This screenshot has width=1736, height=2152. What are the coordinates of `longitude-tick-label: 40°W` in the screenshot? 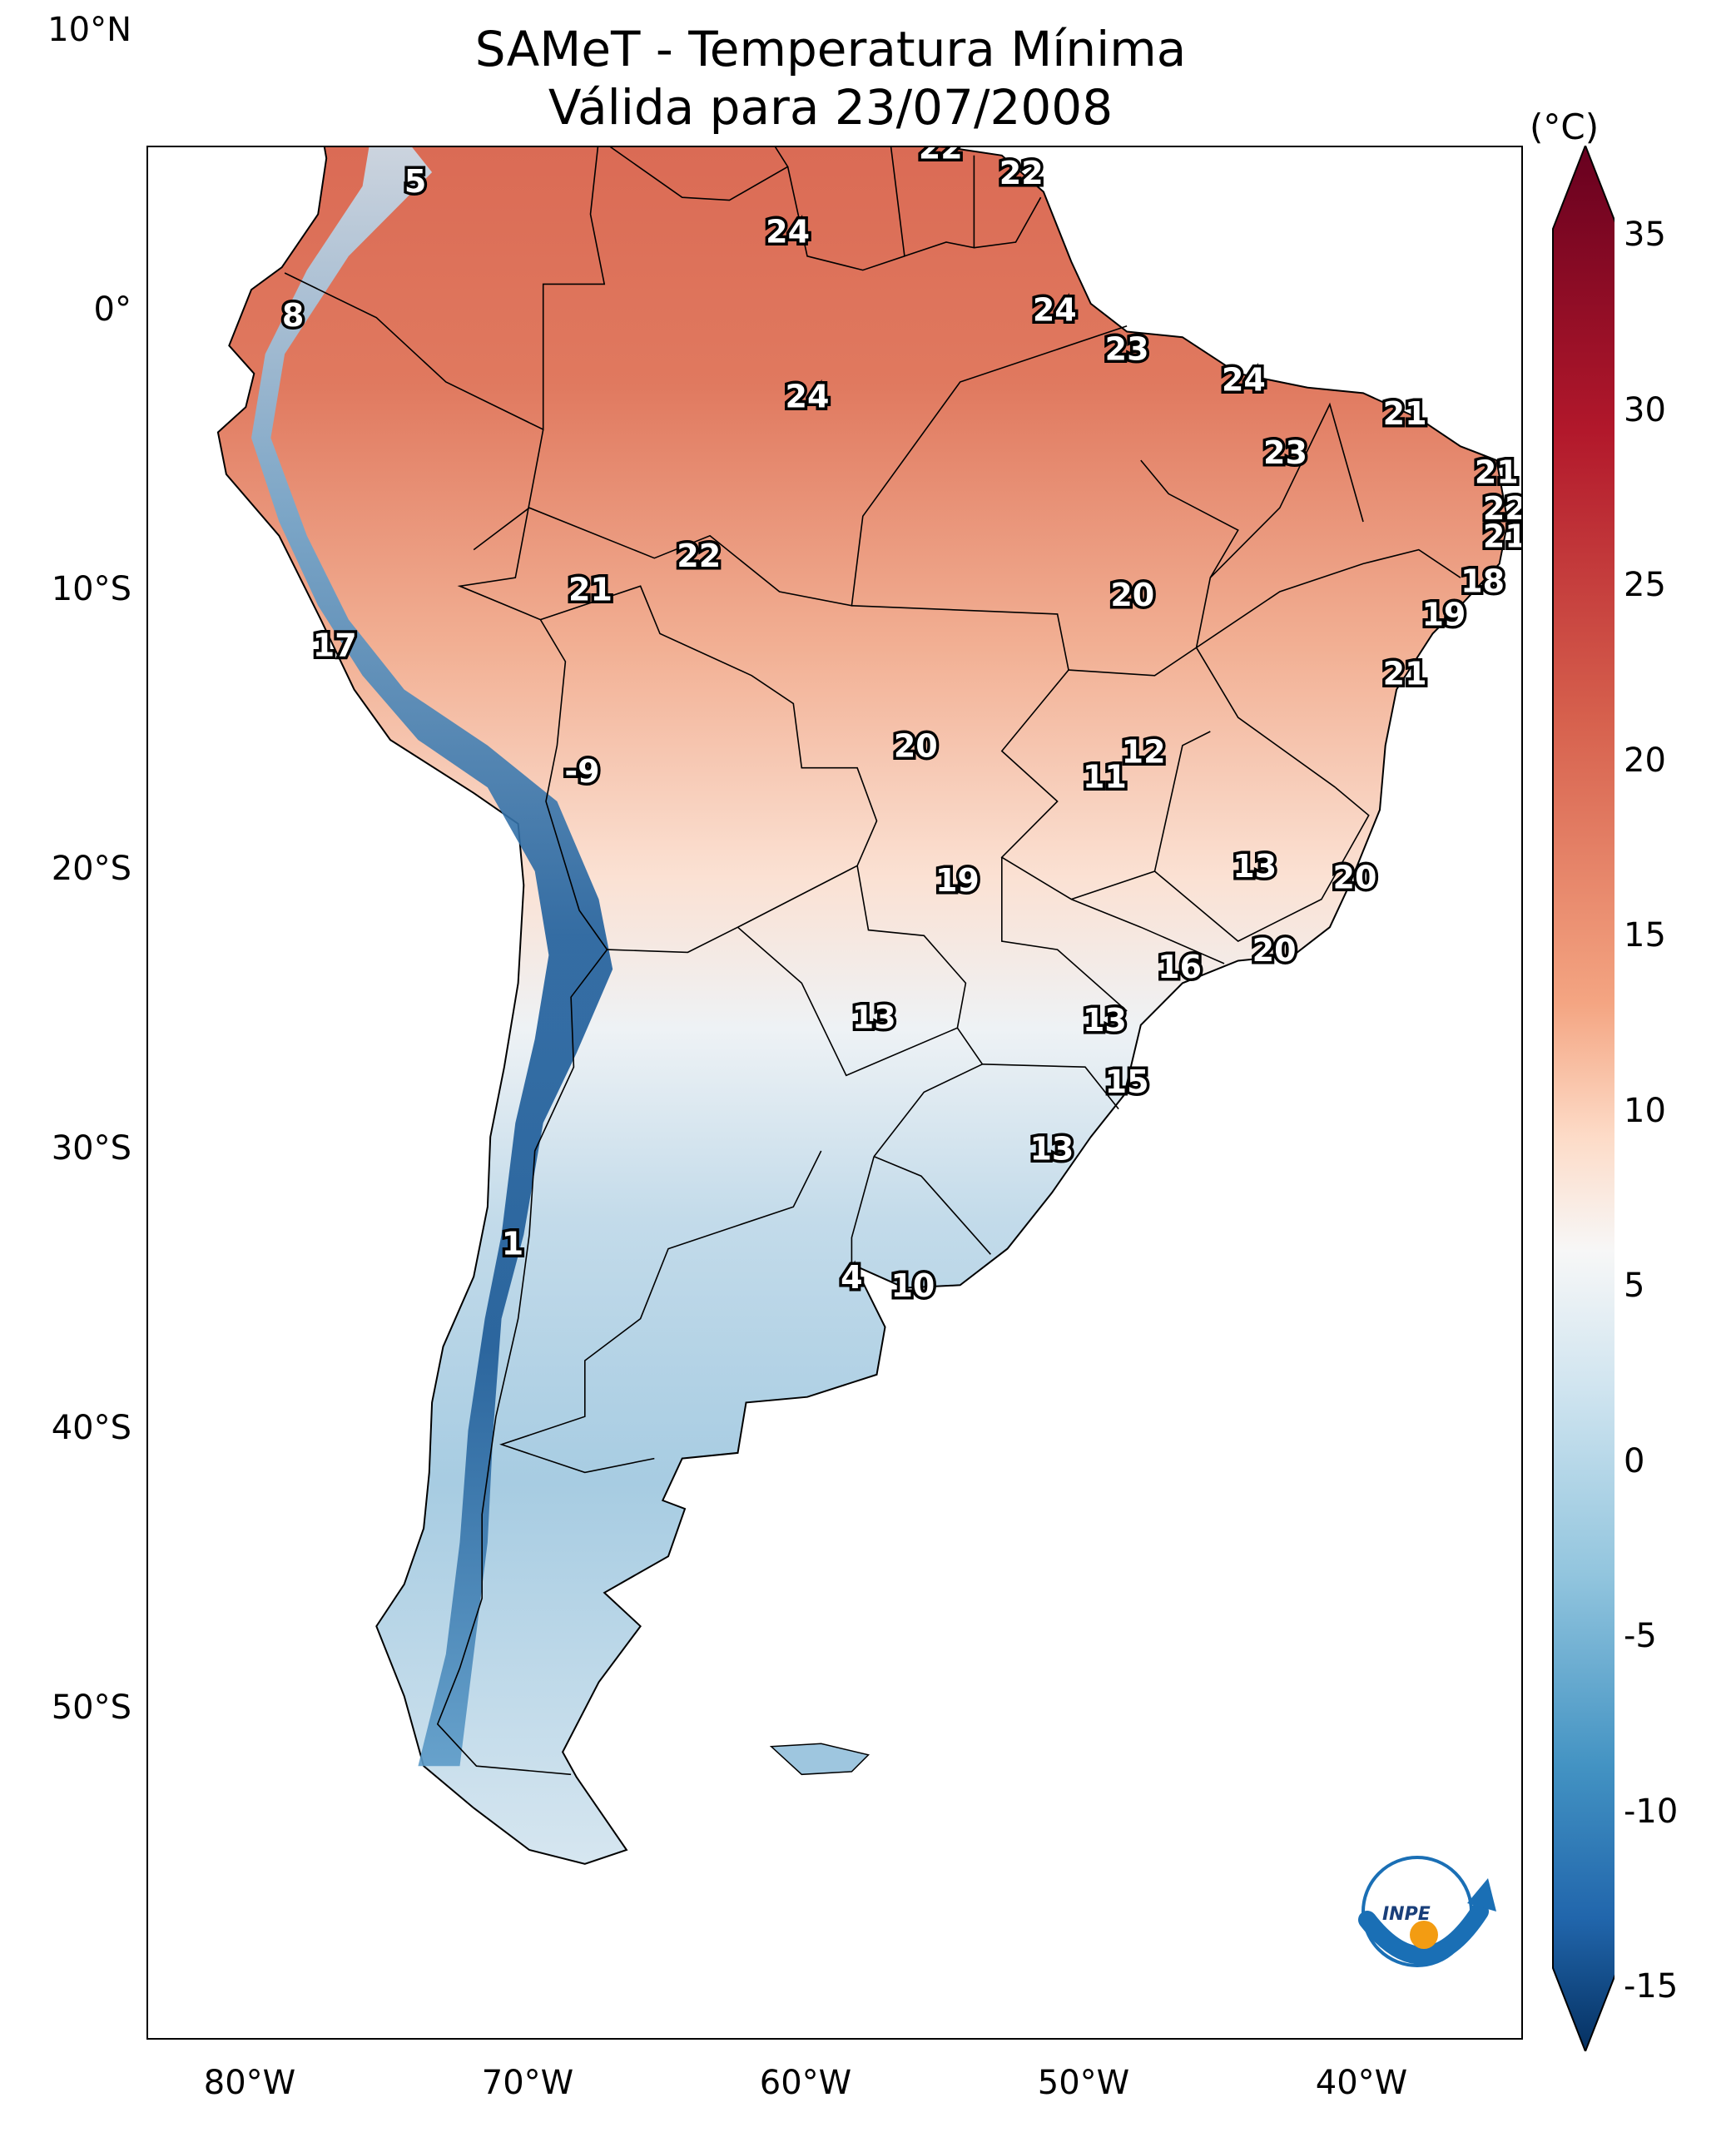 It's located at (1362, 2083).